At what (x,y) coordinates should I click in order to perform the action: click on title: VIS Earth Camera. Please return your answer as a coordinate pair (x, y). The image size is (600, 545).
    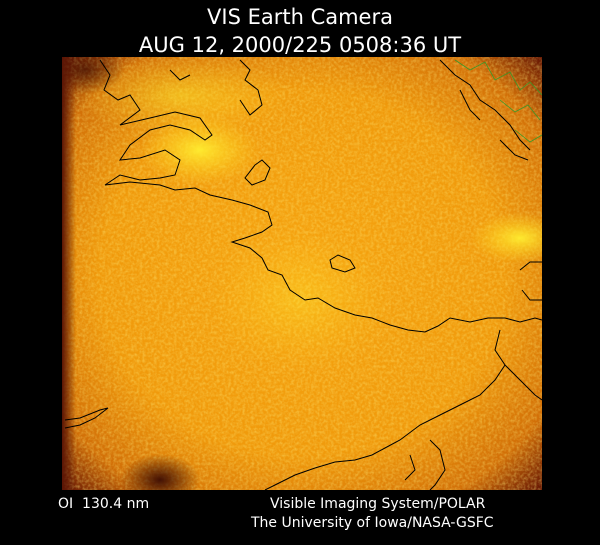
    Looking at the image, I should click on (300, 17).